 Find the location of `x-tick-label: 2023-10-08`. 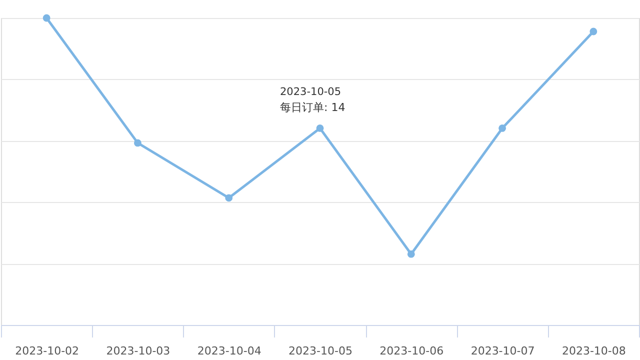

x-tick-label: 2023-10-08 is located at coordinates (594, 351).